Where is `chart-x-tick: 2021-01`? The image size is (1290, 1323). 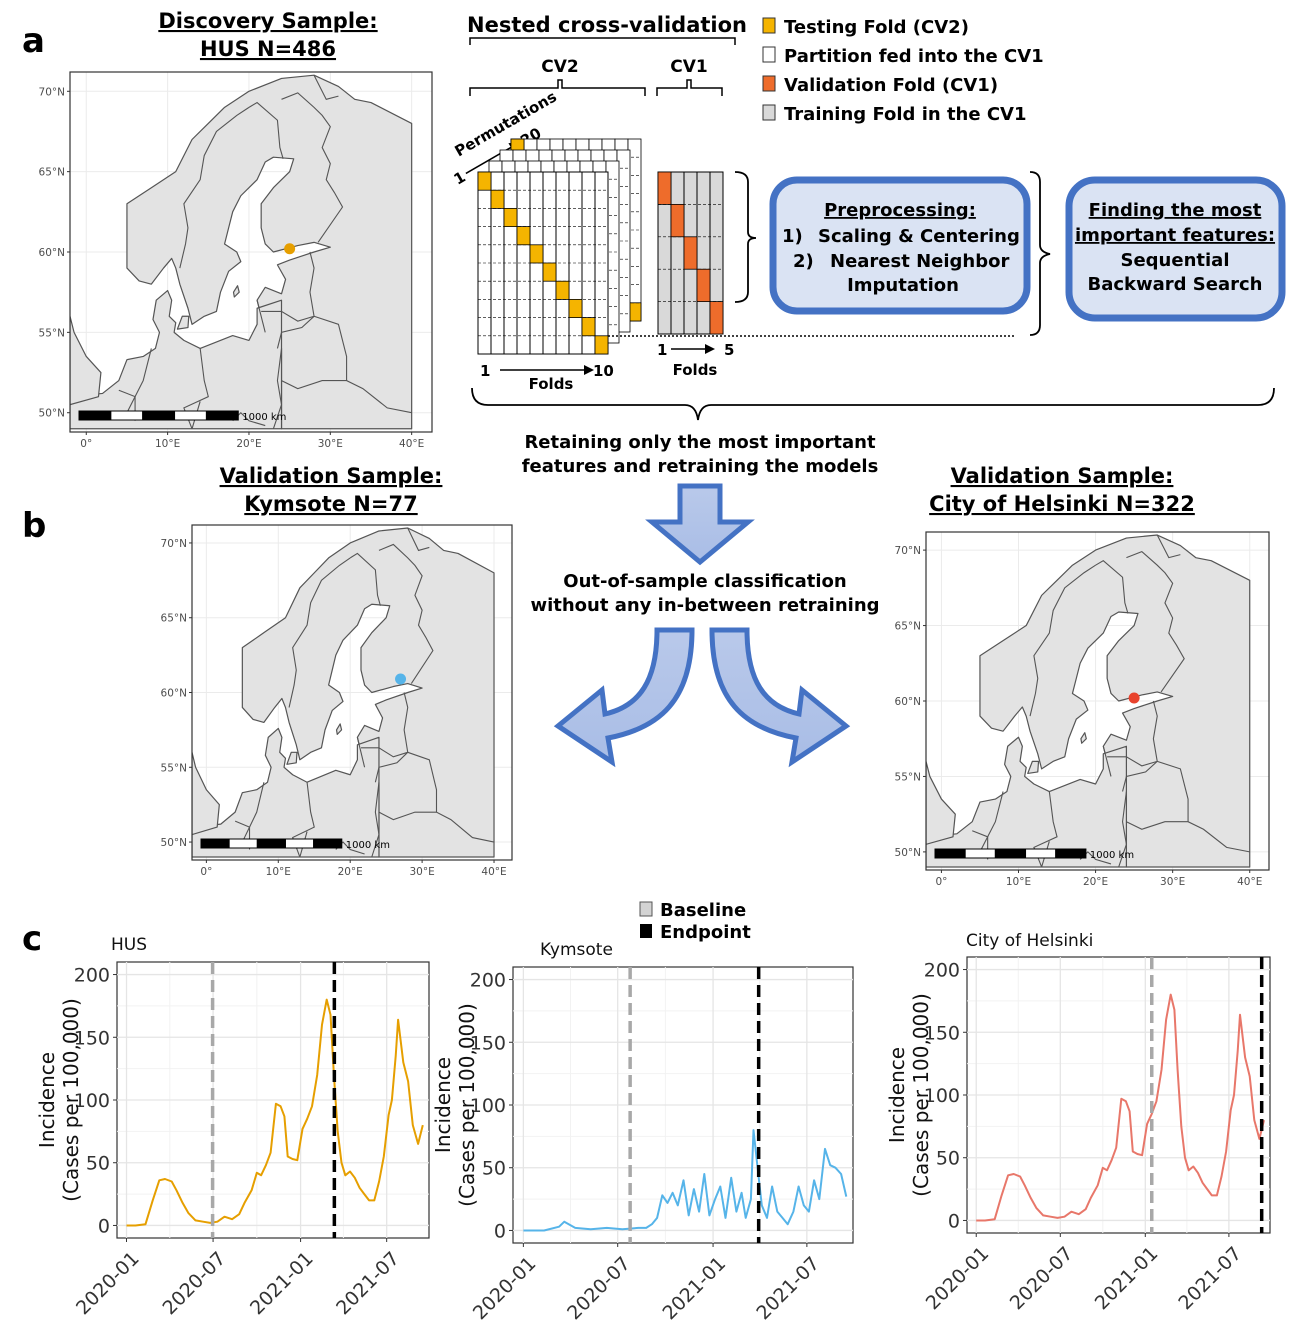
chart-x-tick: 2021-01 is located at coordinates (282, 1284).